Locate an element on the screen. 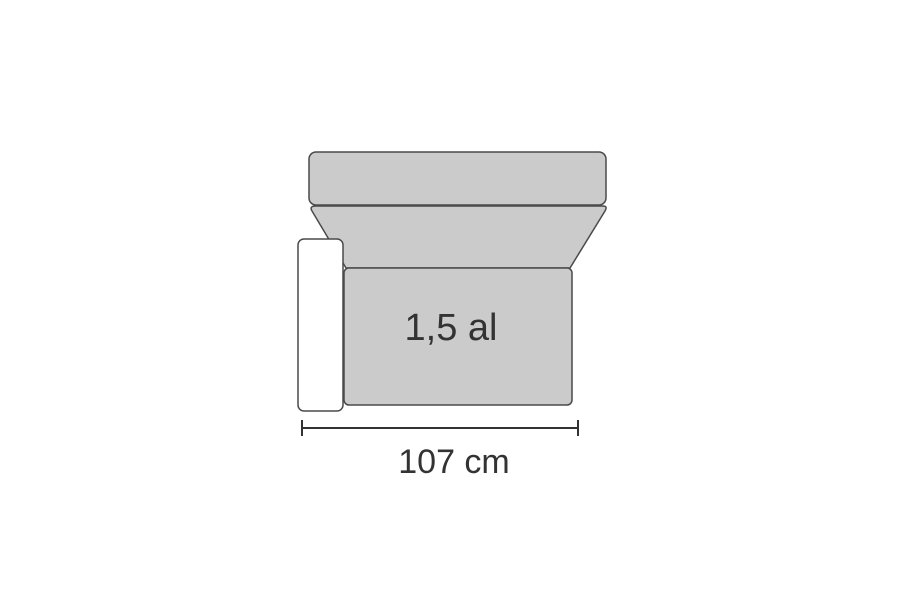 The image size is (900, 600). dimension-line is located at coordinates (440, 428).